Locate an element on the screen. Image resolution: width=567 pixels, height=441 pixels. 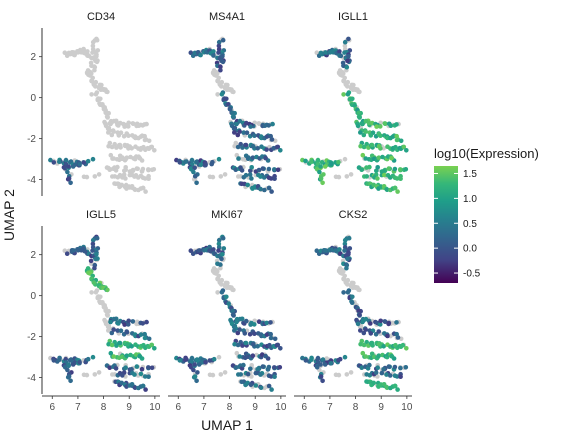
x-tick-label: 7 is located at coordinates (78, 407).